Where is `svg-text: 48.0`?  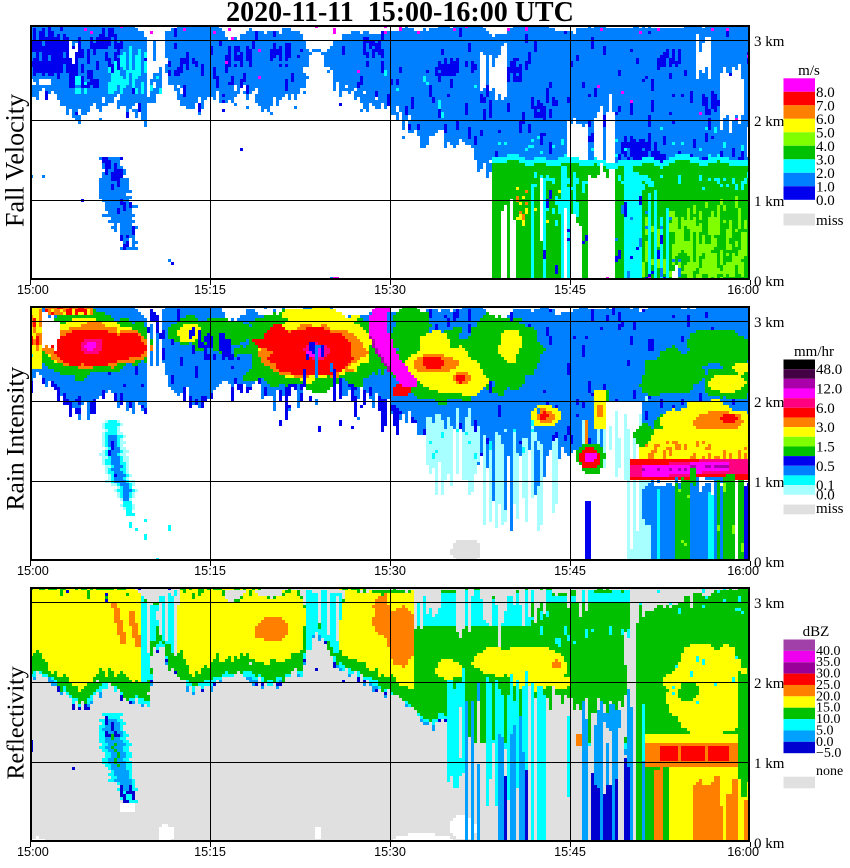
svg-text: 48.0 is located at coordinates (829, 370).